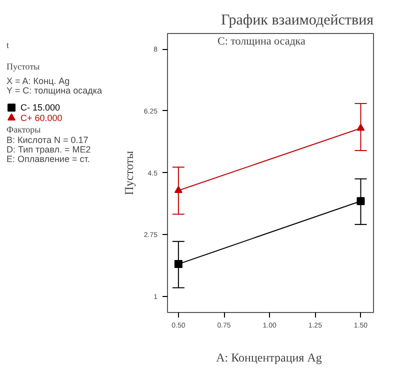 The height and width of the screenshot is (380, 394). I want to click on text: D: Тип травл. = ME2, so click(48, 149).